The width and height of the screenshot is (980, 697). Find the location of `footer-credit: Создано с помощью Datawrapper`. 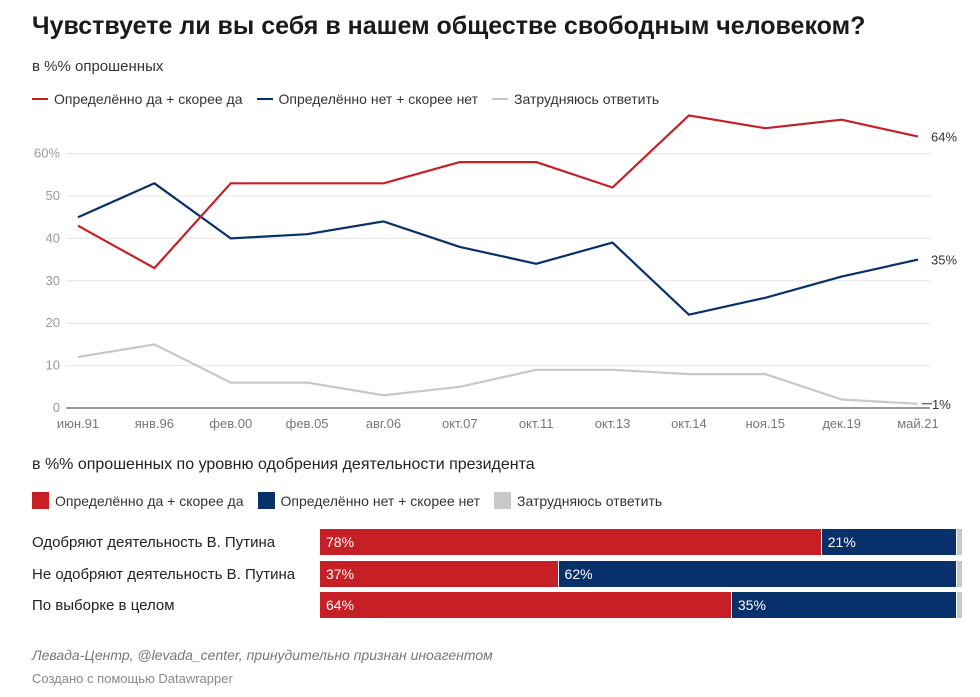

footer-credit: Создано с помощью Datawrapper is located at coordinates (132, 678).